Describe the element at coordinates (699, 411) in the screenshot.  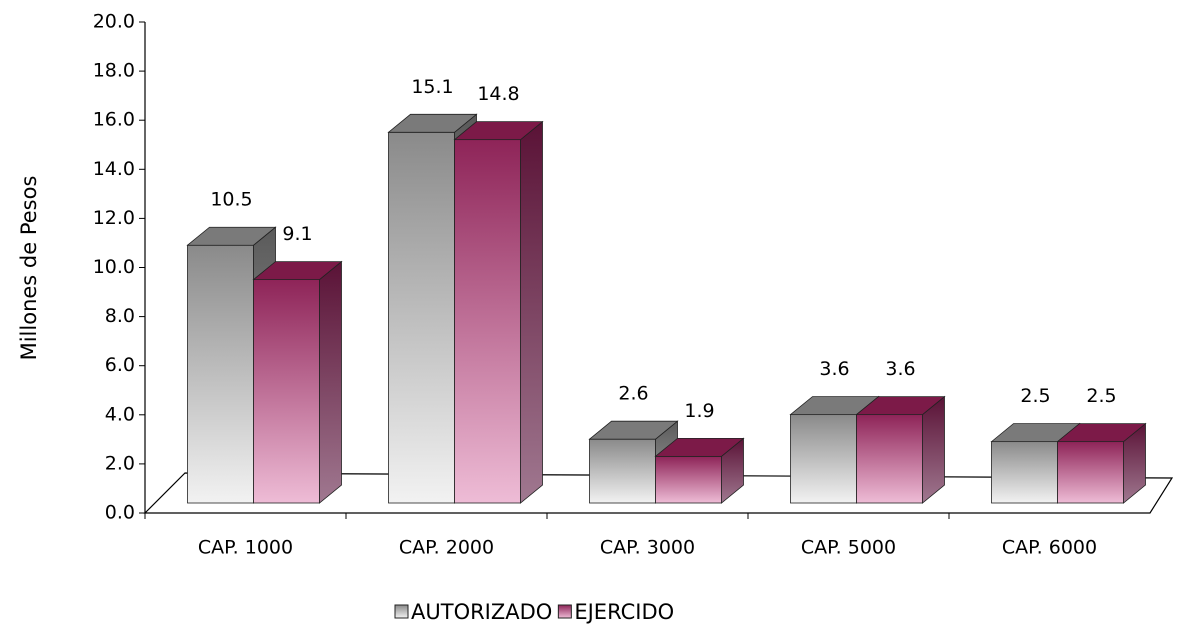
I see `data-label: 1.9` at that location.